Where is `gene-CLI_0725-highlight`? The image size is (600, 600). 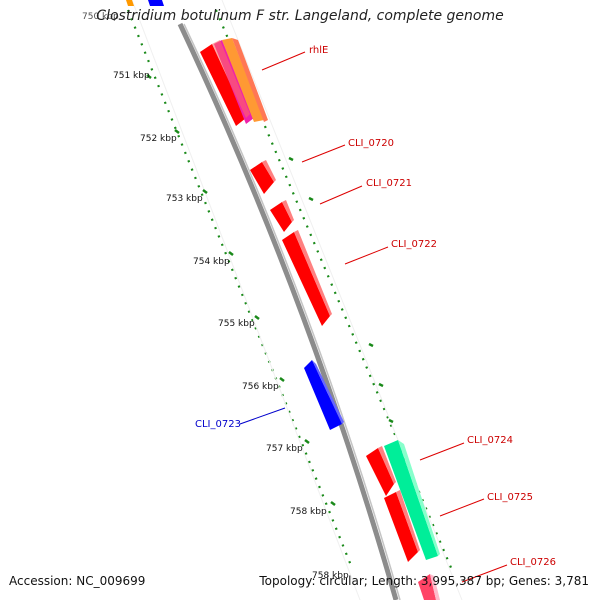
gene-CLI_0725-highlight is located at coordinates (408, 521).